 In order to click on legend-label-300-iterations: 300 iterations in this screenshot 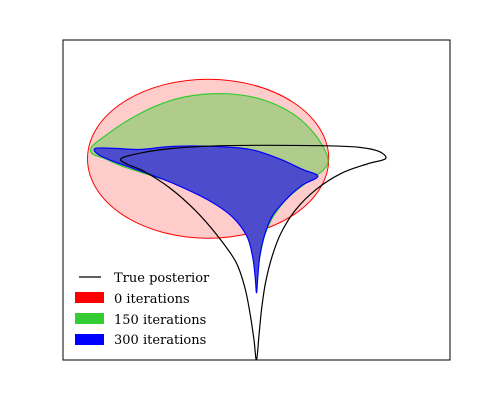, I will do `click(160, 340)`.